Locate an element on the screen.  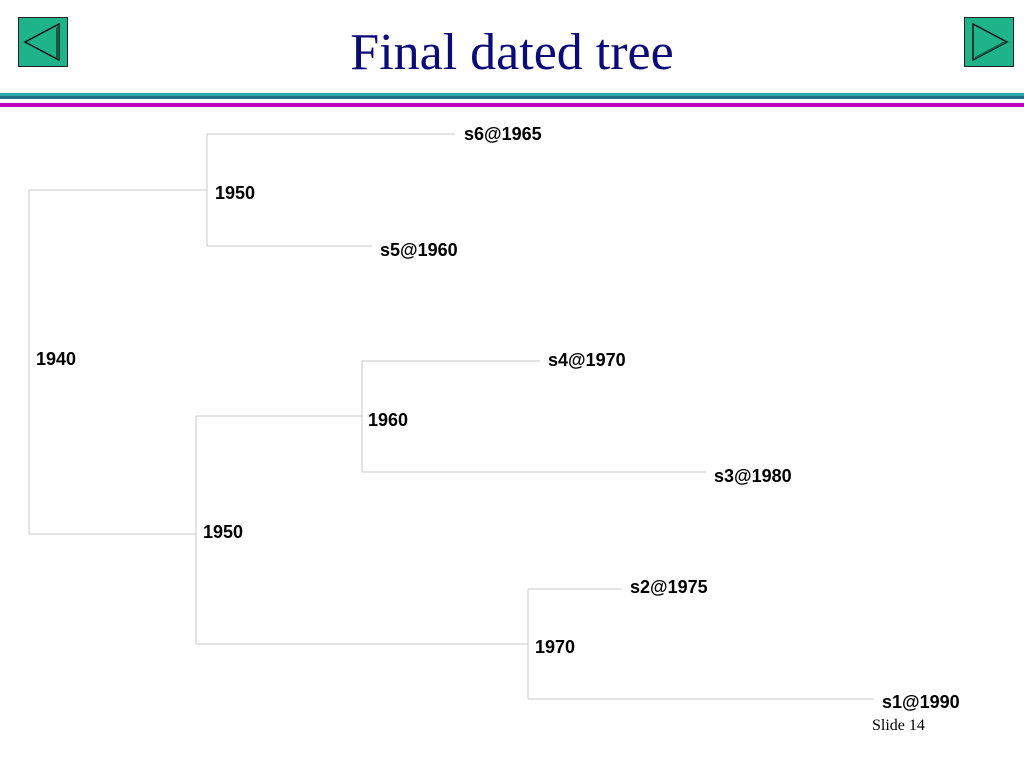
header-rule-teal is located at coordinates (512, 96).